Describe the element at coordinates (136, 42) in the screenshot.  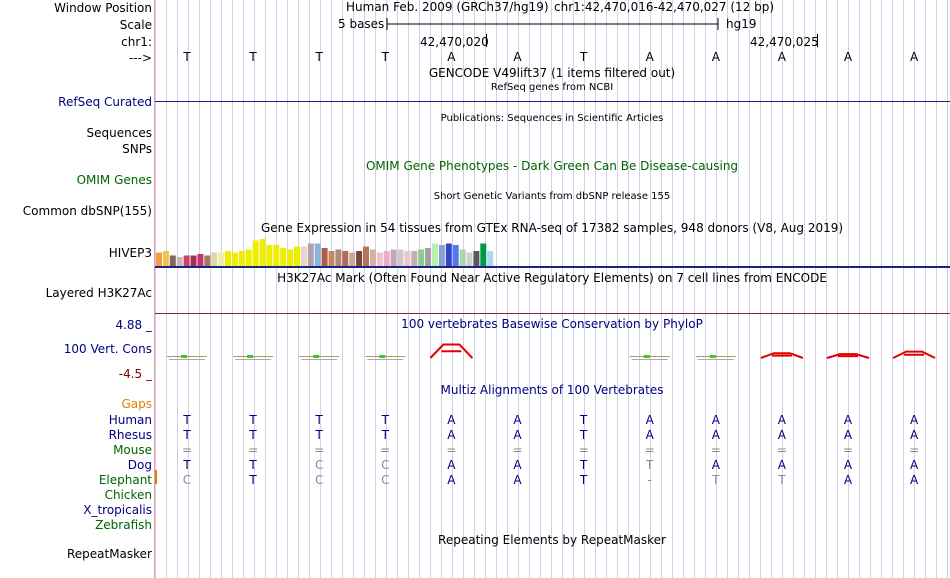
I see `label-chr: chr1:` at that location.